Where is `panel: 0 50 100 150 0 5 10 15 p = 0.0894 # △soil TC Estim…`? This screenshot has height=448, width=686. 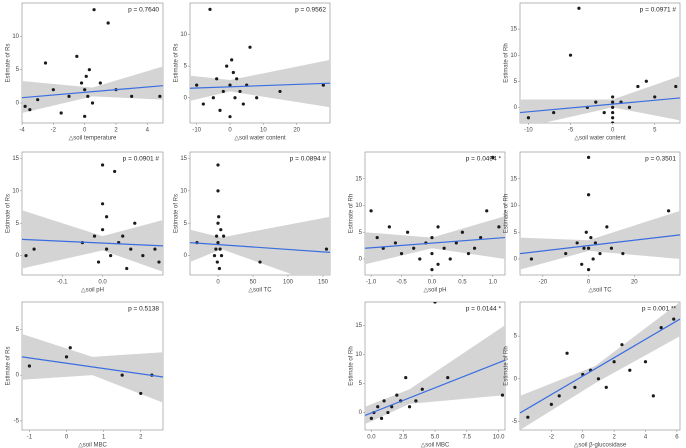
panel: 0 50 100 150 0 5 10 15 p = 0.0894 # △soil TC Estim… is located at coordinates (252, 222).